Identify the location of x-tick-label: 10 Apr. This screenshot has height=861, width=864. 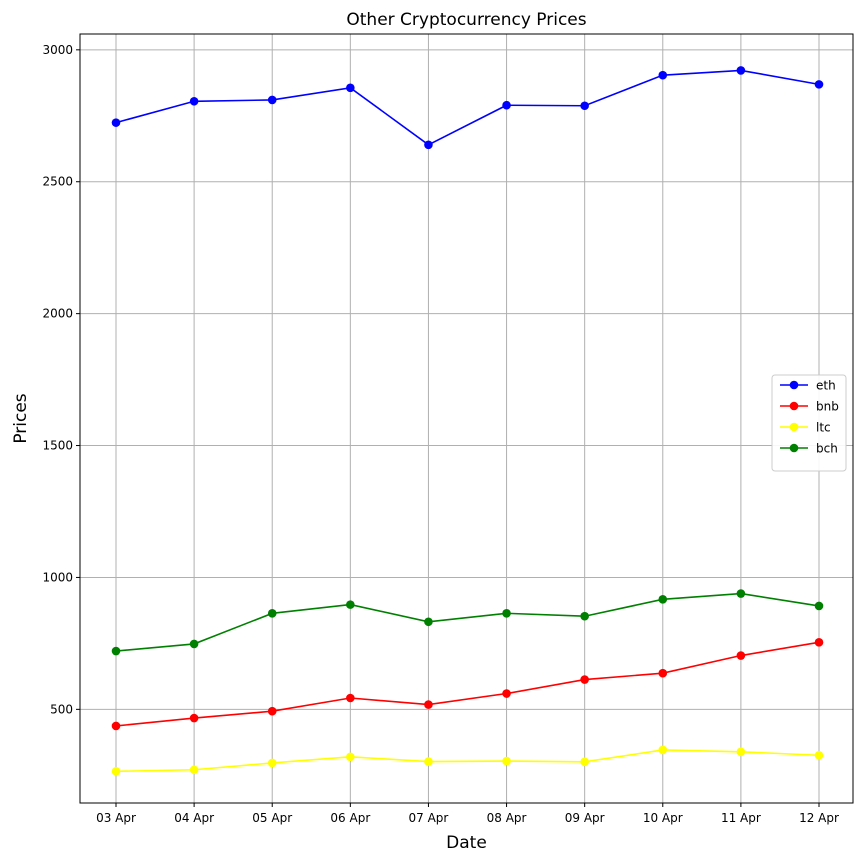
(663, 818).